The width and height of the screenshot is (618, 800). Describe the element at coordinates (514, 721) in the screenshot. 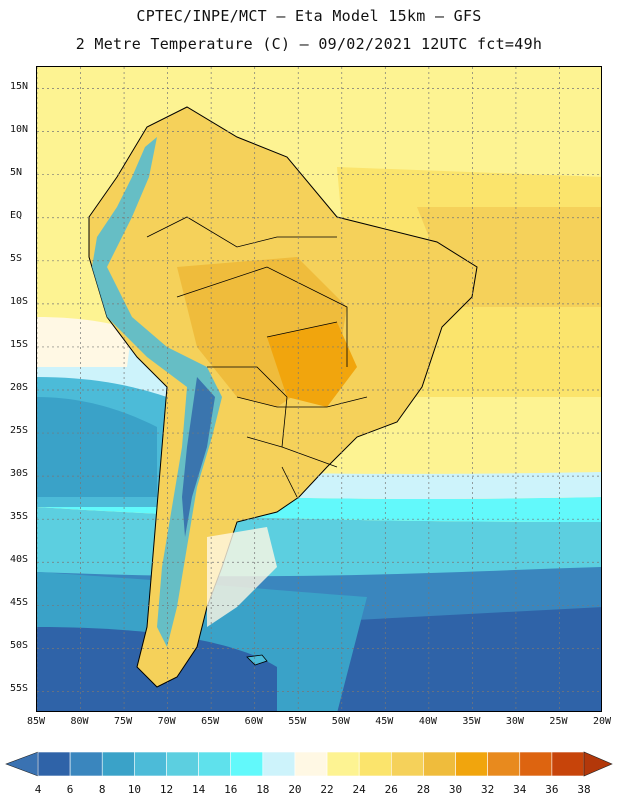

I see `lon-tick-label: 30W` at that location.